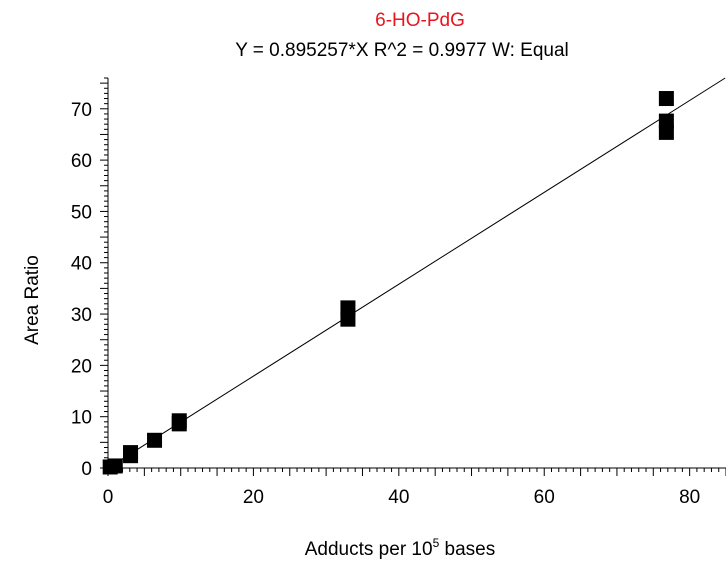  I want to click on y-tick-label: 30, so click(81, 315).